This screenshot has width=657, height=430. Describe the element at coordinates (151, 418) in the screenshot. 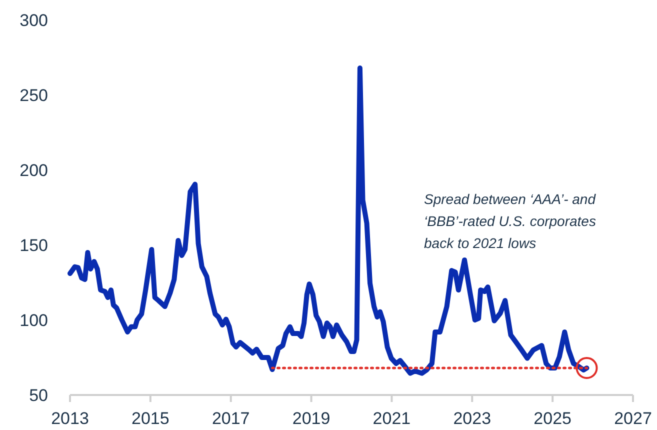

I see `x-tick-label: 2015` at that location.